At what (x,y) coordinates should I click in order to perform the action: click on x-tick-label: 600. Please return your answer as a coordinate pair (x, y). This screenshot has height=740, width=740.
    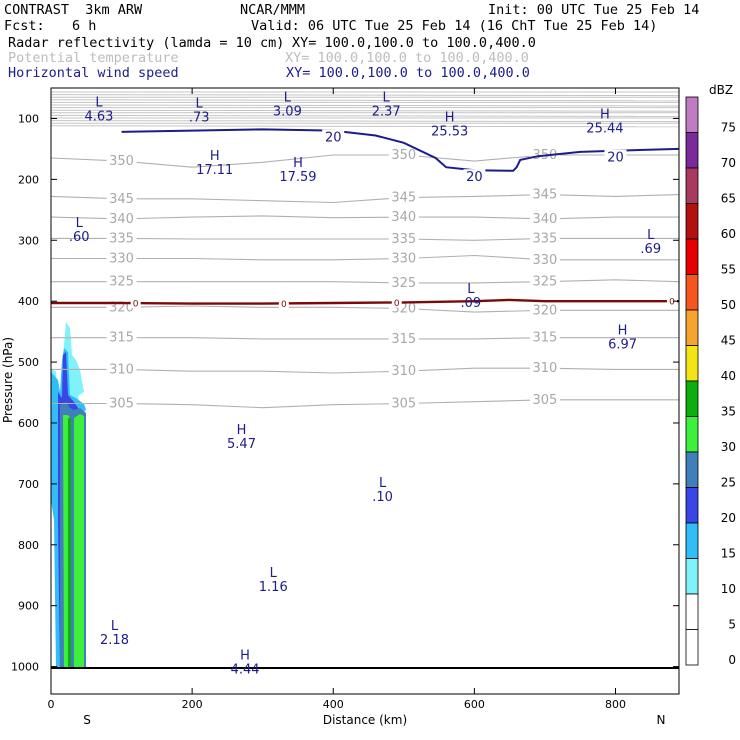
    Looking at the image, I should click on (474, 704).